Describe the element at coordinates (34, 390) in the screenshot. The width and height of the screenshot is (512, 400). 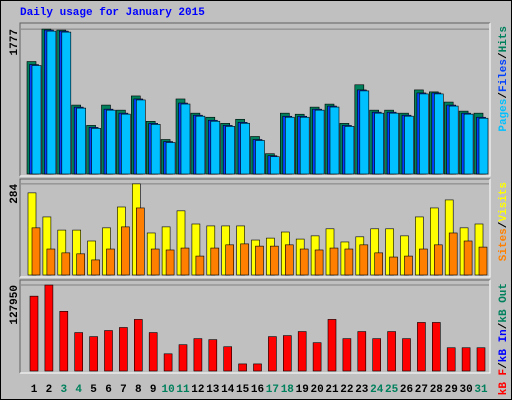
I see `x-tick-label: 1` at that location.